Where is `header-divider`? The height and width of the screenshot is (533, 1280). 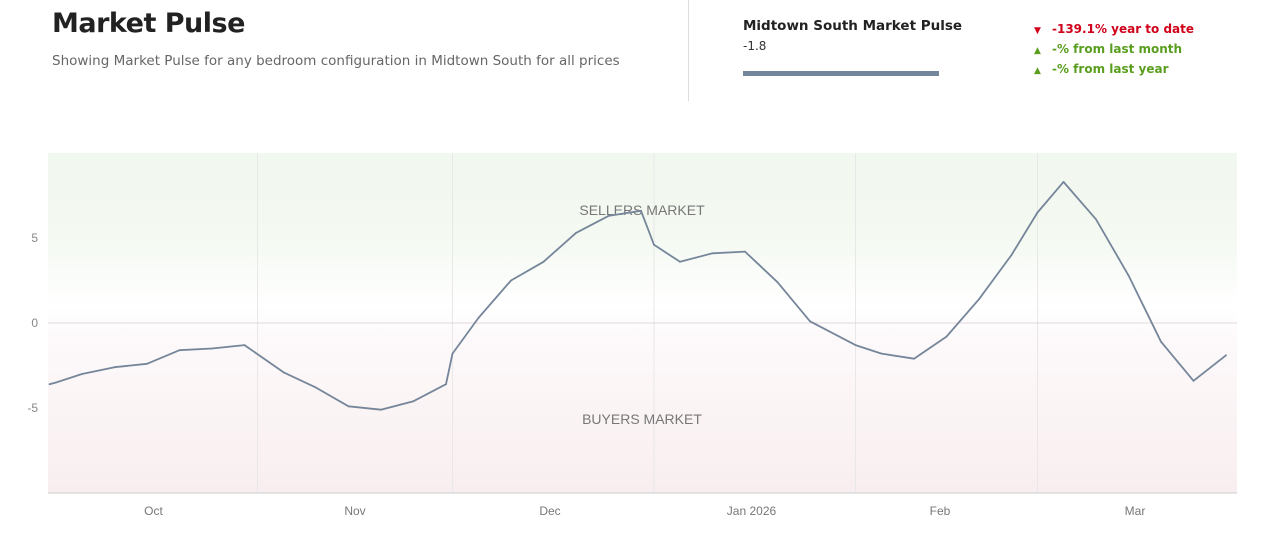
header-divider is located at coordinates (688, 50).